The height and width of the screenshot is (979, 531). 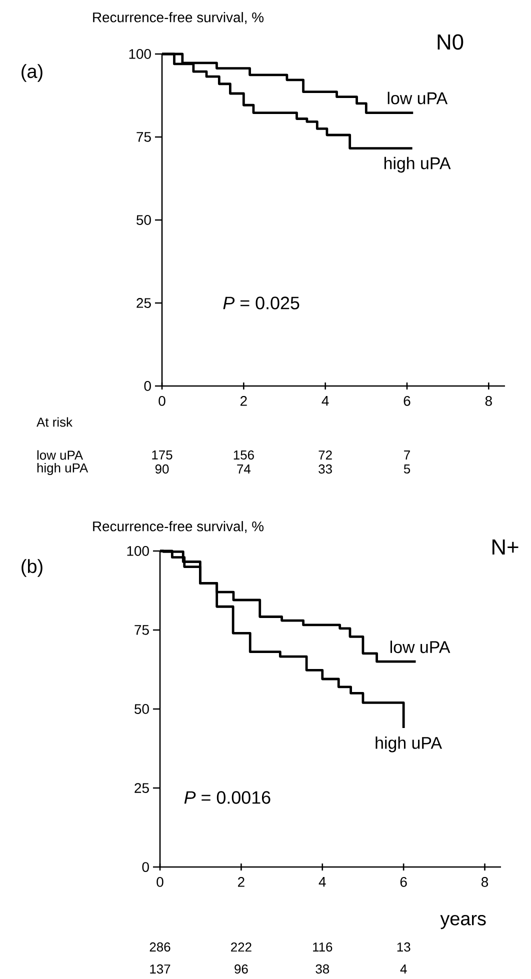 What do you see at coordinates (32, 568) in the screenshot?
I see `chart-title: (b)` at bounding box center [32, 568].